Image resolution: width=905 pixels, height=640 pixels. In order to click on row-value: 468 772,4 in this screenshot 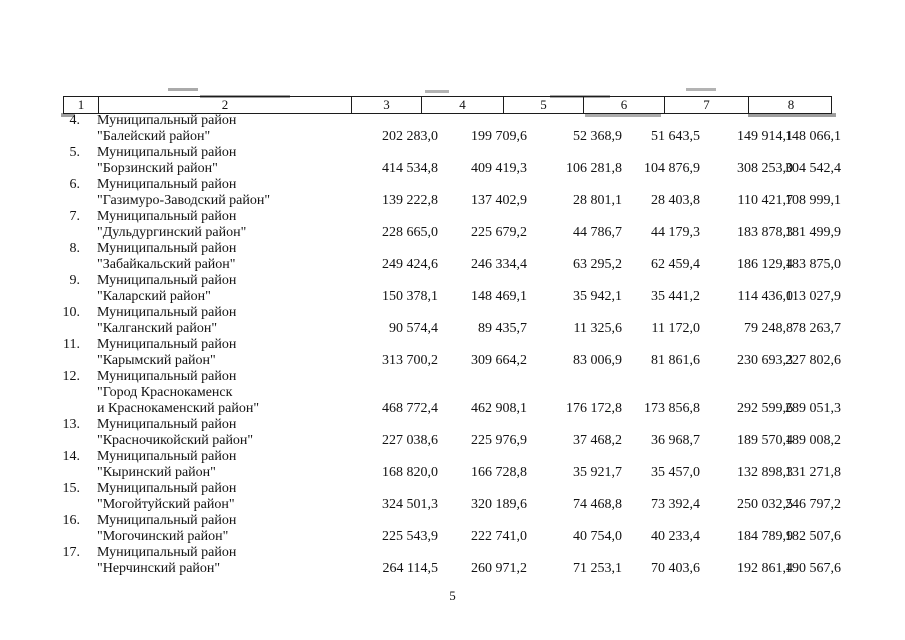, I will do `click(410, 408)`.